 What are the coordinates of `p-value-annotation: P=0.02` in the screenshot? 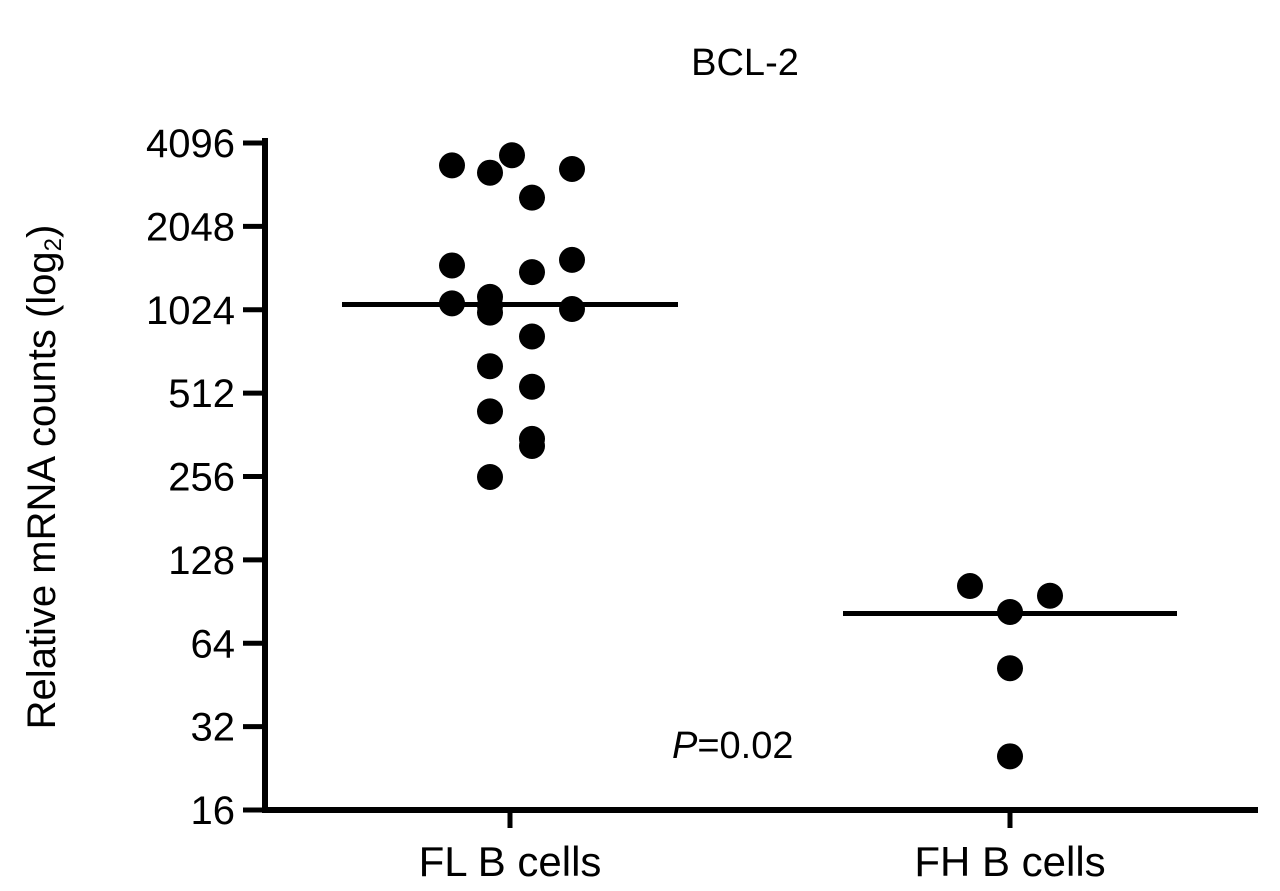 It's located at (733, 746).